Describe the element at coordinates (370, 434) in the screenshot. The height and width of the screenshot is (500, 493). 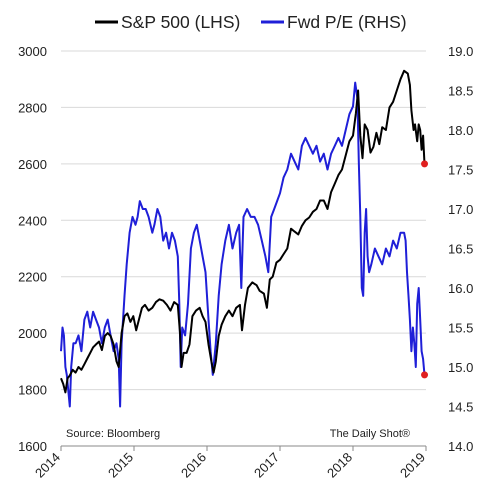
I see `brand-note: The Daily Shot®` at that location.